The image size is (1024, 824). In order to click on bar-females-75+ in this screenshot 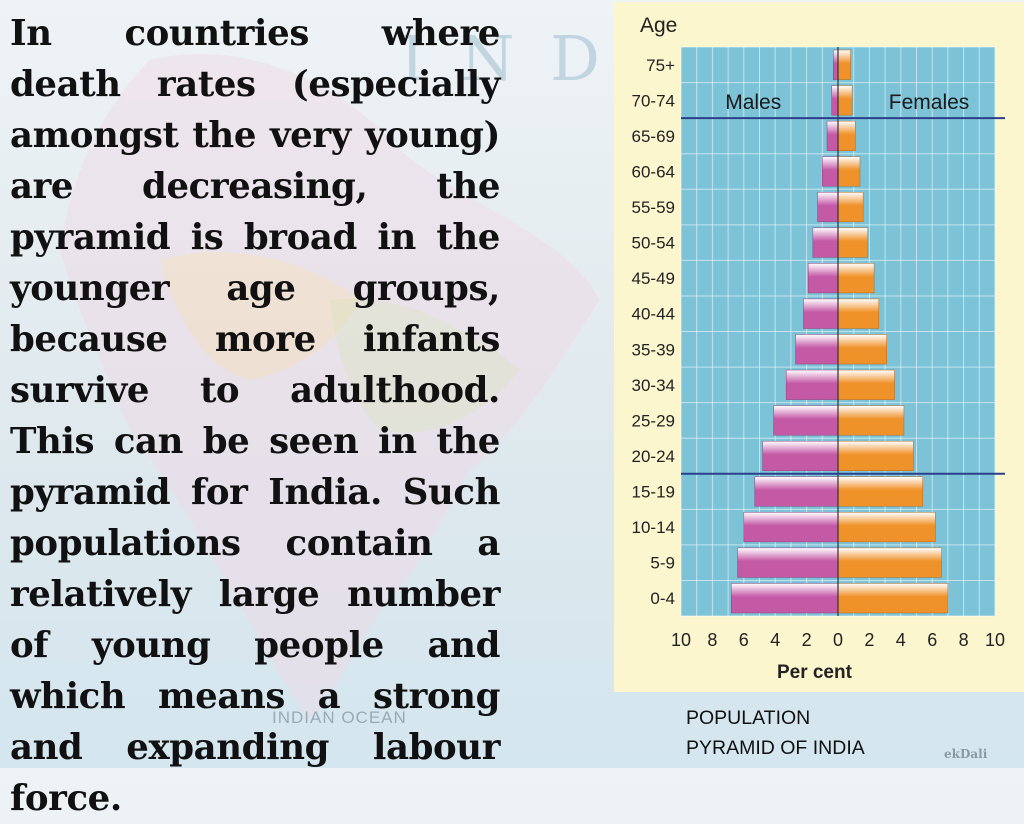, I will do `click(844, 64)`.